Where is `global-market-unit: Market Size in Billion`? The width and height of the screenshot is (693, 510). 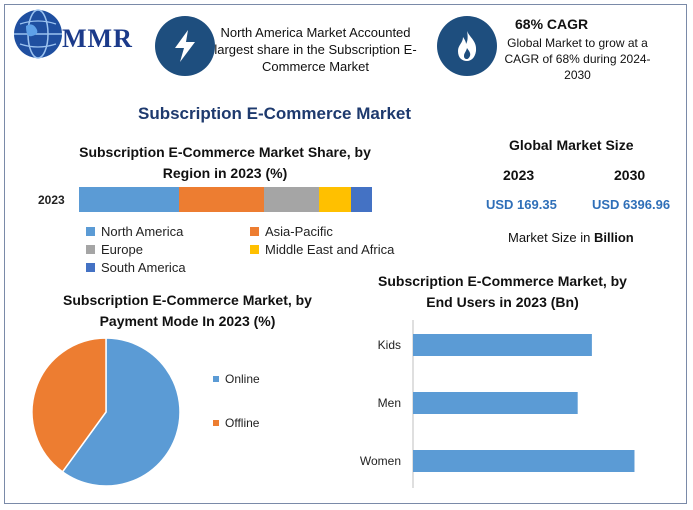 global-market-unit: Market Size in Billion is located at coordinates (571, 237).